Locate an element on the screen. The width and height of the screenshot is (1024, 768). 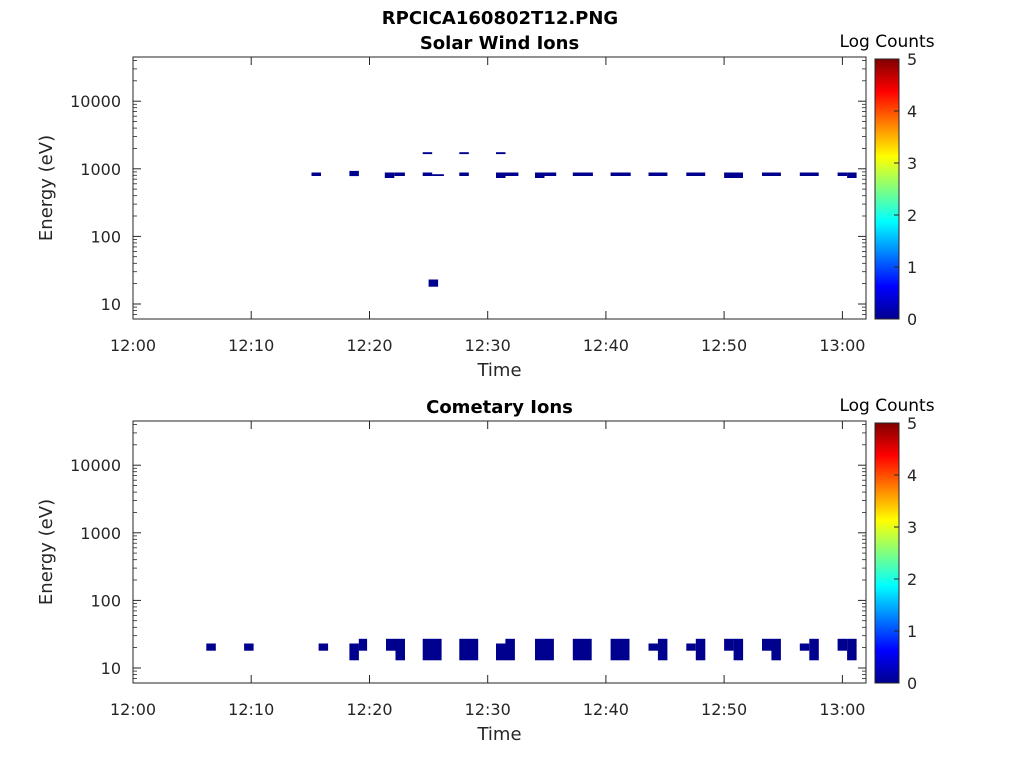
cometary-ytick-label-2: 1000 is located at coordinates (100, 533).